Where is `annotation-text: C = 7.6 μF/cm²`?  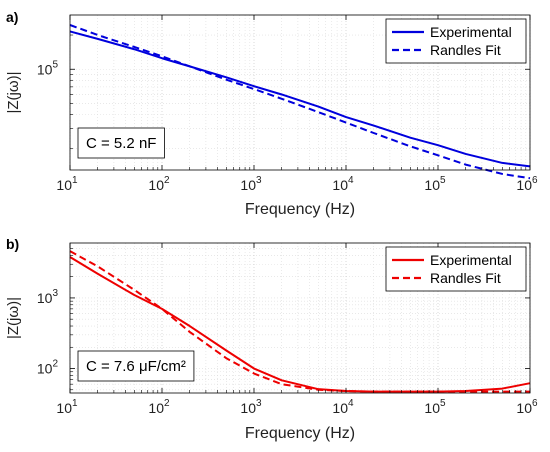 annotation-text: C = 7.6 μF/cm² is located at coordinates (136, 366).